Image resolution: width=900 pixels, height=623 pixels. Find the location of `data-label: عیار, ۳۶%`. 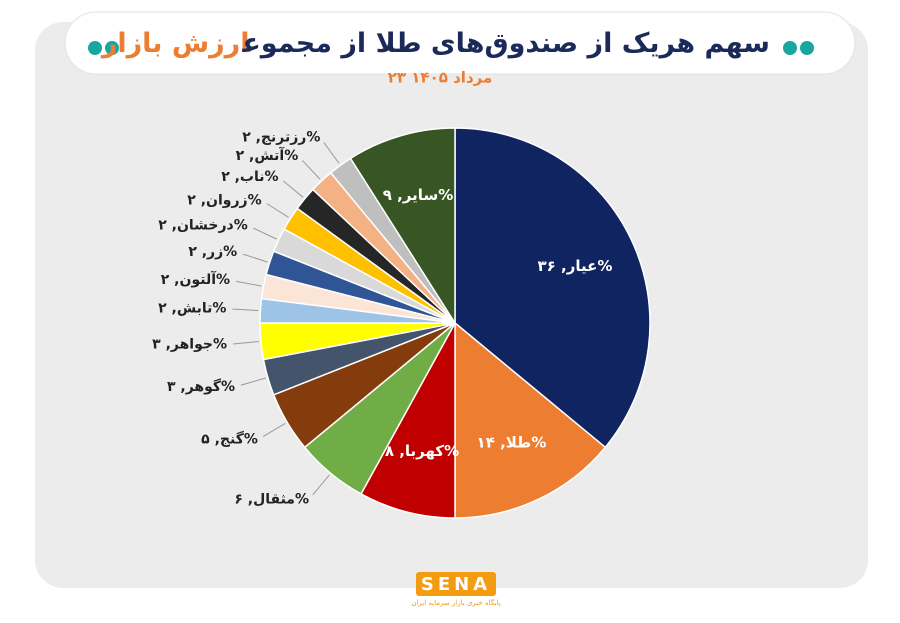

data-label: عیار, ۳۶% is located at coordinates (575, 266).